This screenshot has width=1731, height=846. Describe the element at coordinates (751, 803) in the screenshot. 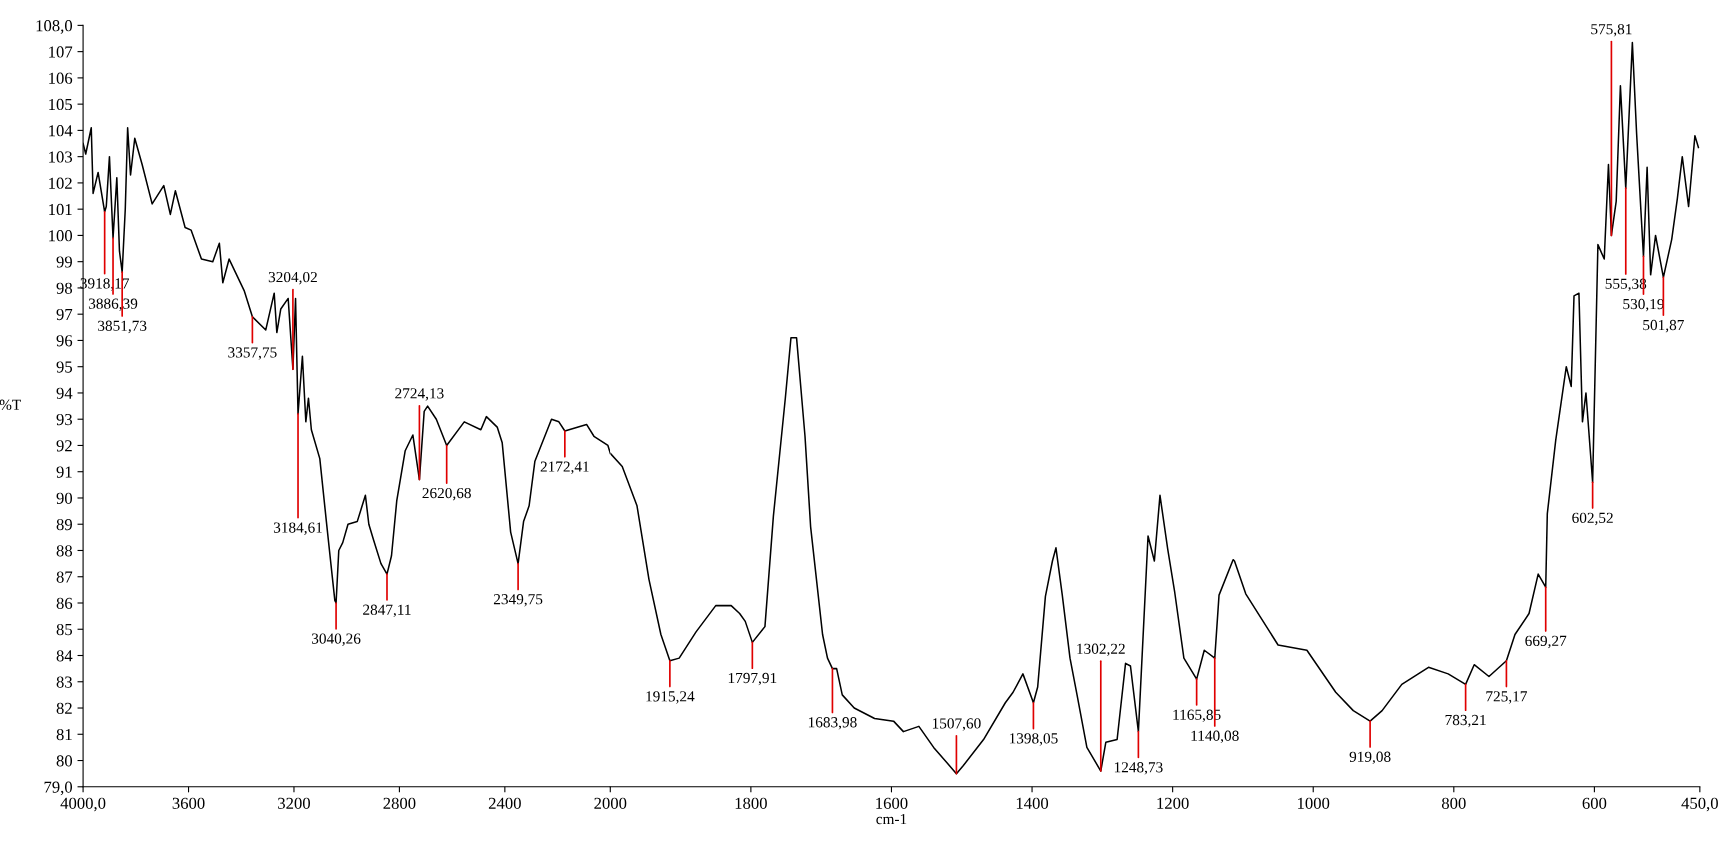

I see `x-tick-label: 1800` at that location.